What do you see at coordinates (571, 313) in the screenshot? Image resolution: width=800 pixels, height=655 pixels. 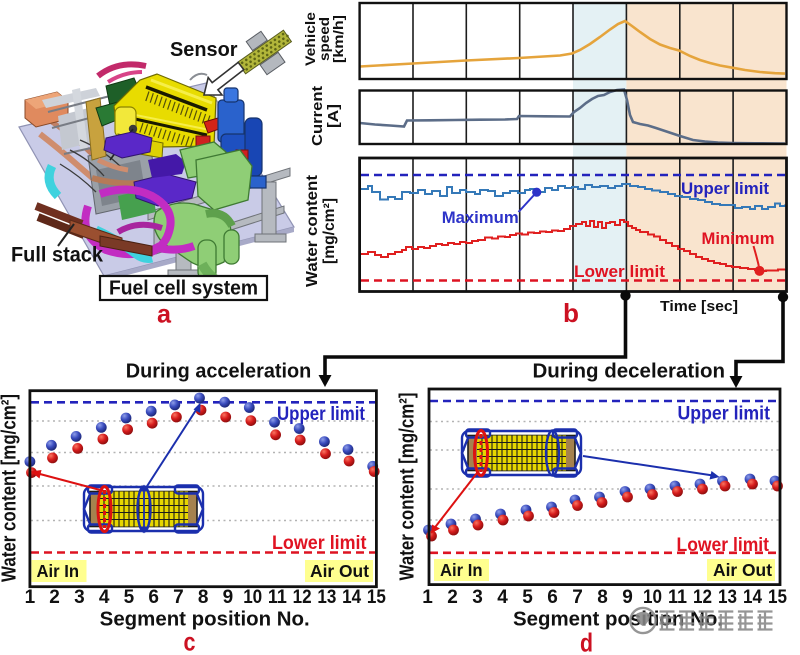 I see `svg-text: b` at bounding box center [571, 313].